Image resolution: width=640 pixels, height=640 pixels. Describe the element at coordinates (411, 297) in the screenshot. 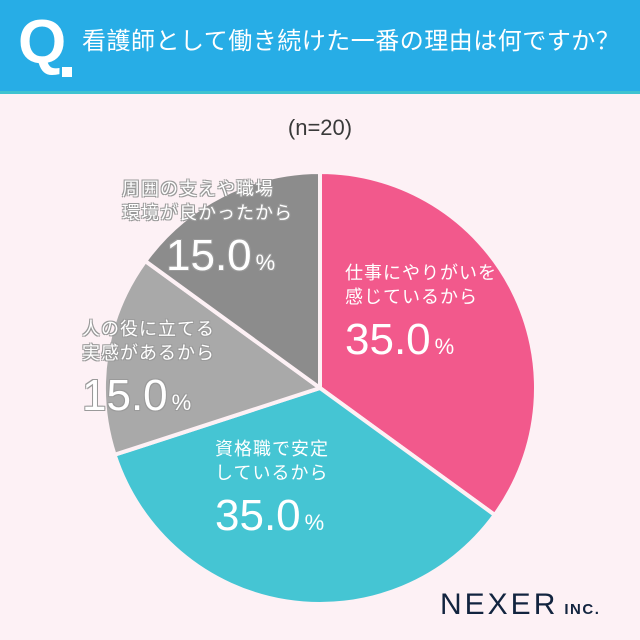

I see `slice-label-line2: 感じているから` at that location.